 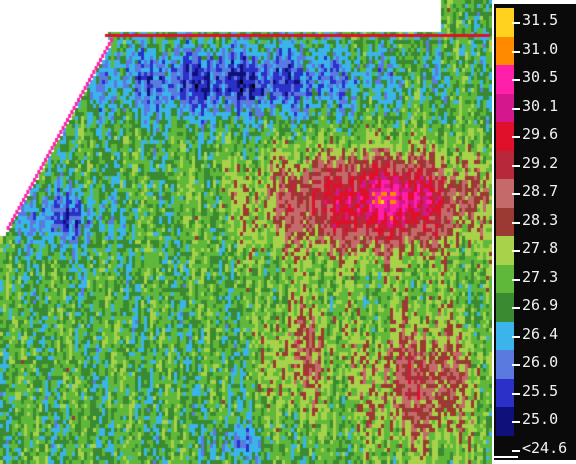 I want to click on colorbar-label: <24.6, so click(x=545, y=447).